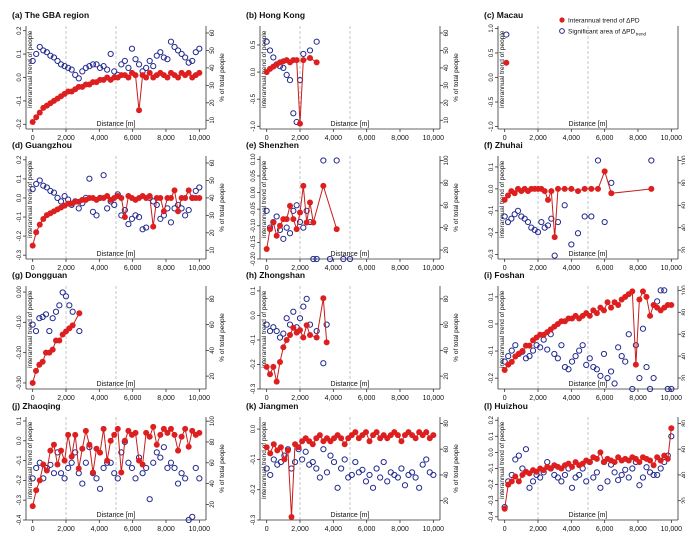  I want to click on y-left-tick-label: 0.1, so click(20, 420).